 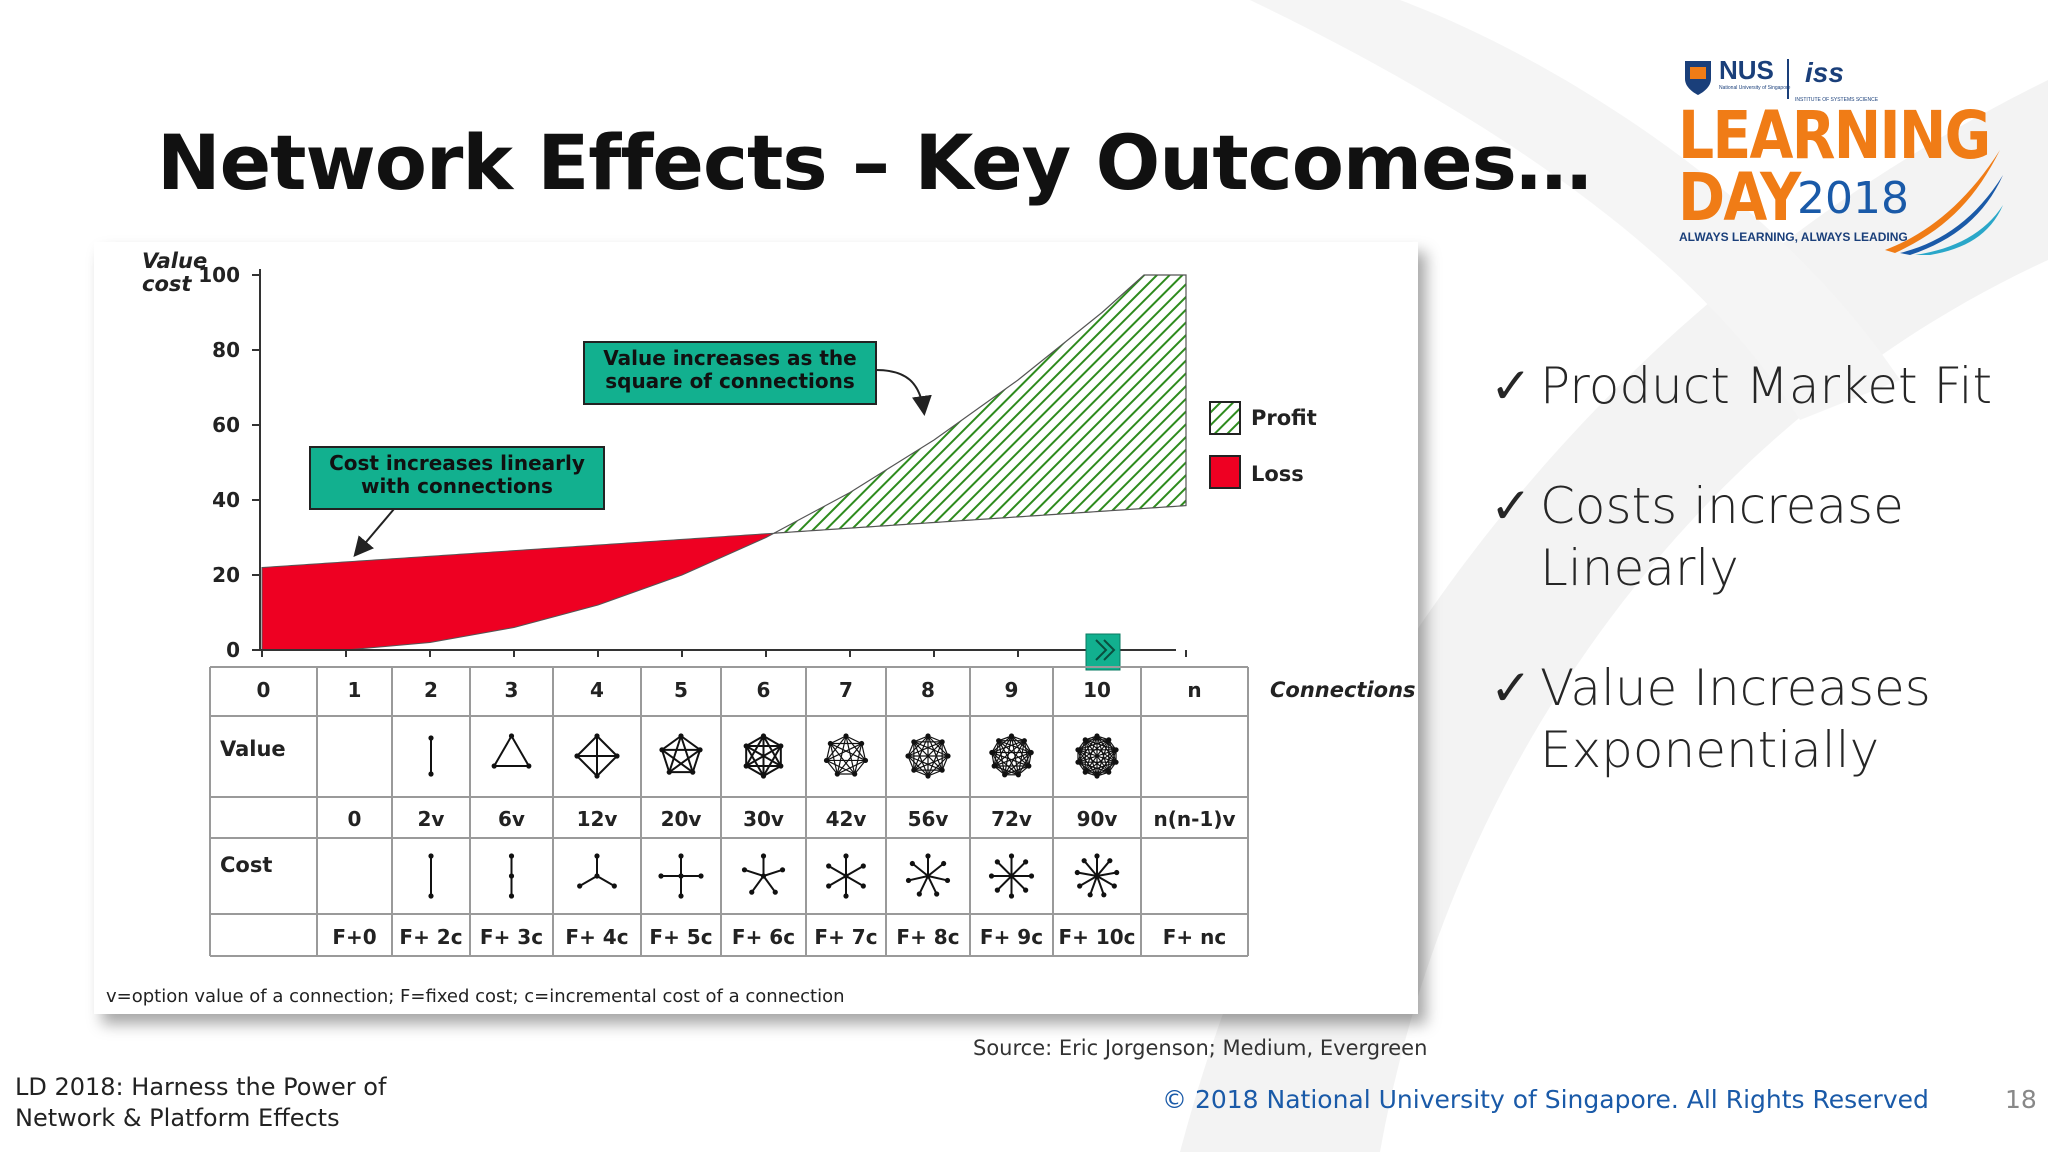 What do you see at coordinates (431, 690) in the screenshot?
I see `column-header: 2` at bounding box center [431, 690].